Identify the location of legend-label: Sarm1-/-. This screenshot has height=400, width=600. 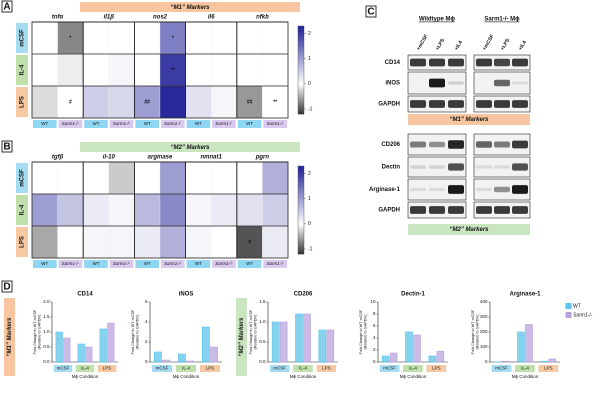
(583, 315).